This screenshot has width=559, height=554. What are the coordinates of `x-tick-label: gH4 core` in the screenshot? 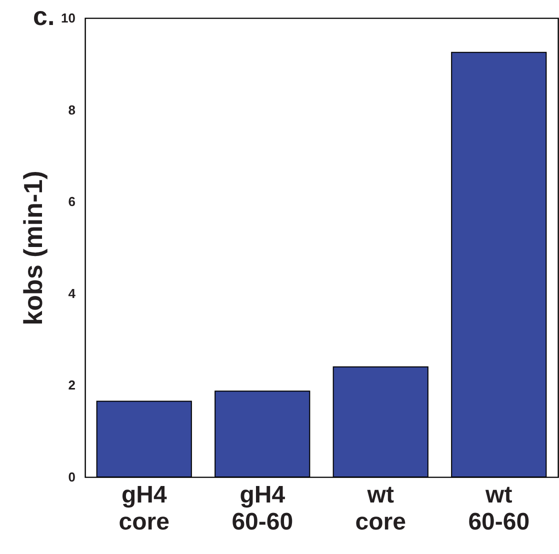 It's located at (144, 509).